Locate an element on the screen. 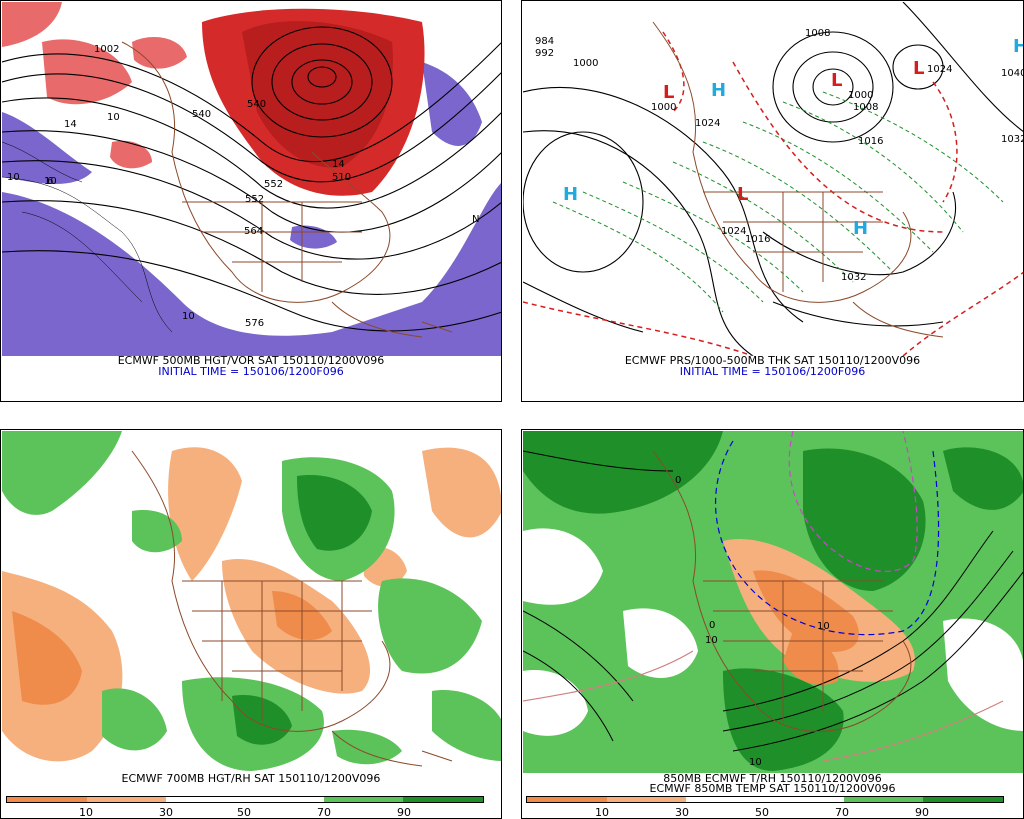 The width and height of the screenshot is (1024, 819). panel-title: ECMWF 500MB HGT/VOR SAT 150110/1200V096 is located at coordinates (251, 360).